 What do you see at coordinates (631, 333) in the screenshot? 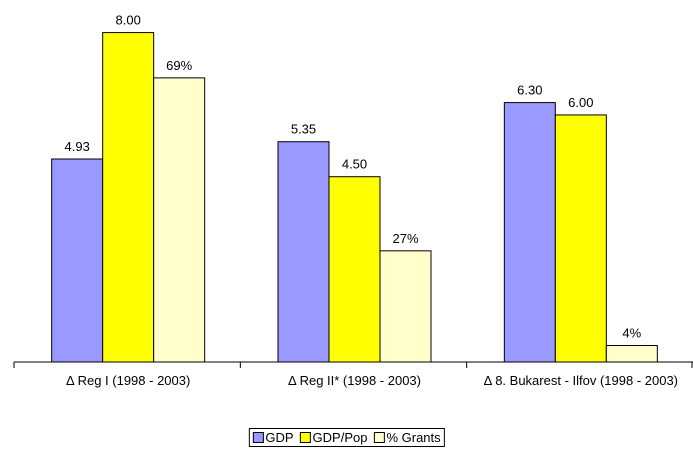
I see `data-label: 4%` at bounding box center [631, 333].